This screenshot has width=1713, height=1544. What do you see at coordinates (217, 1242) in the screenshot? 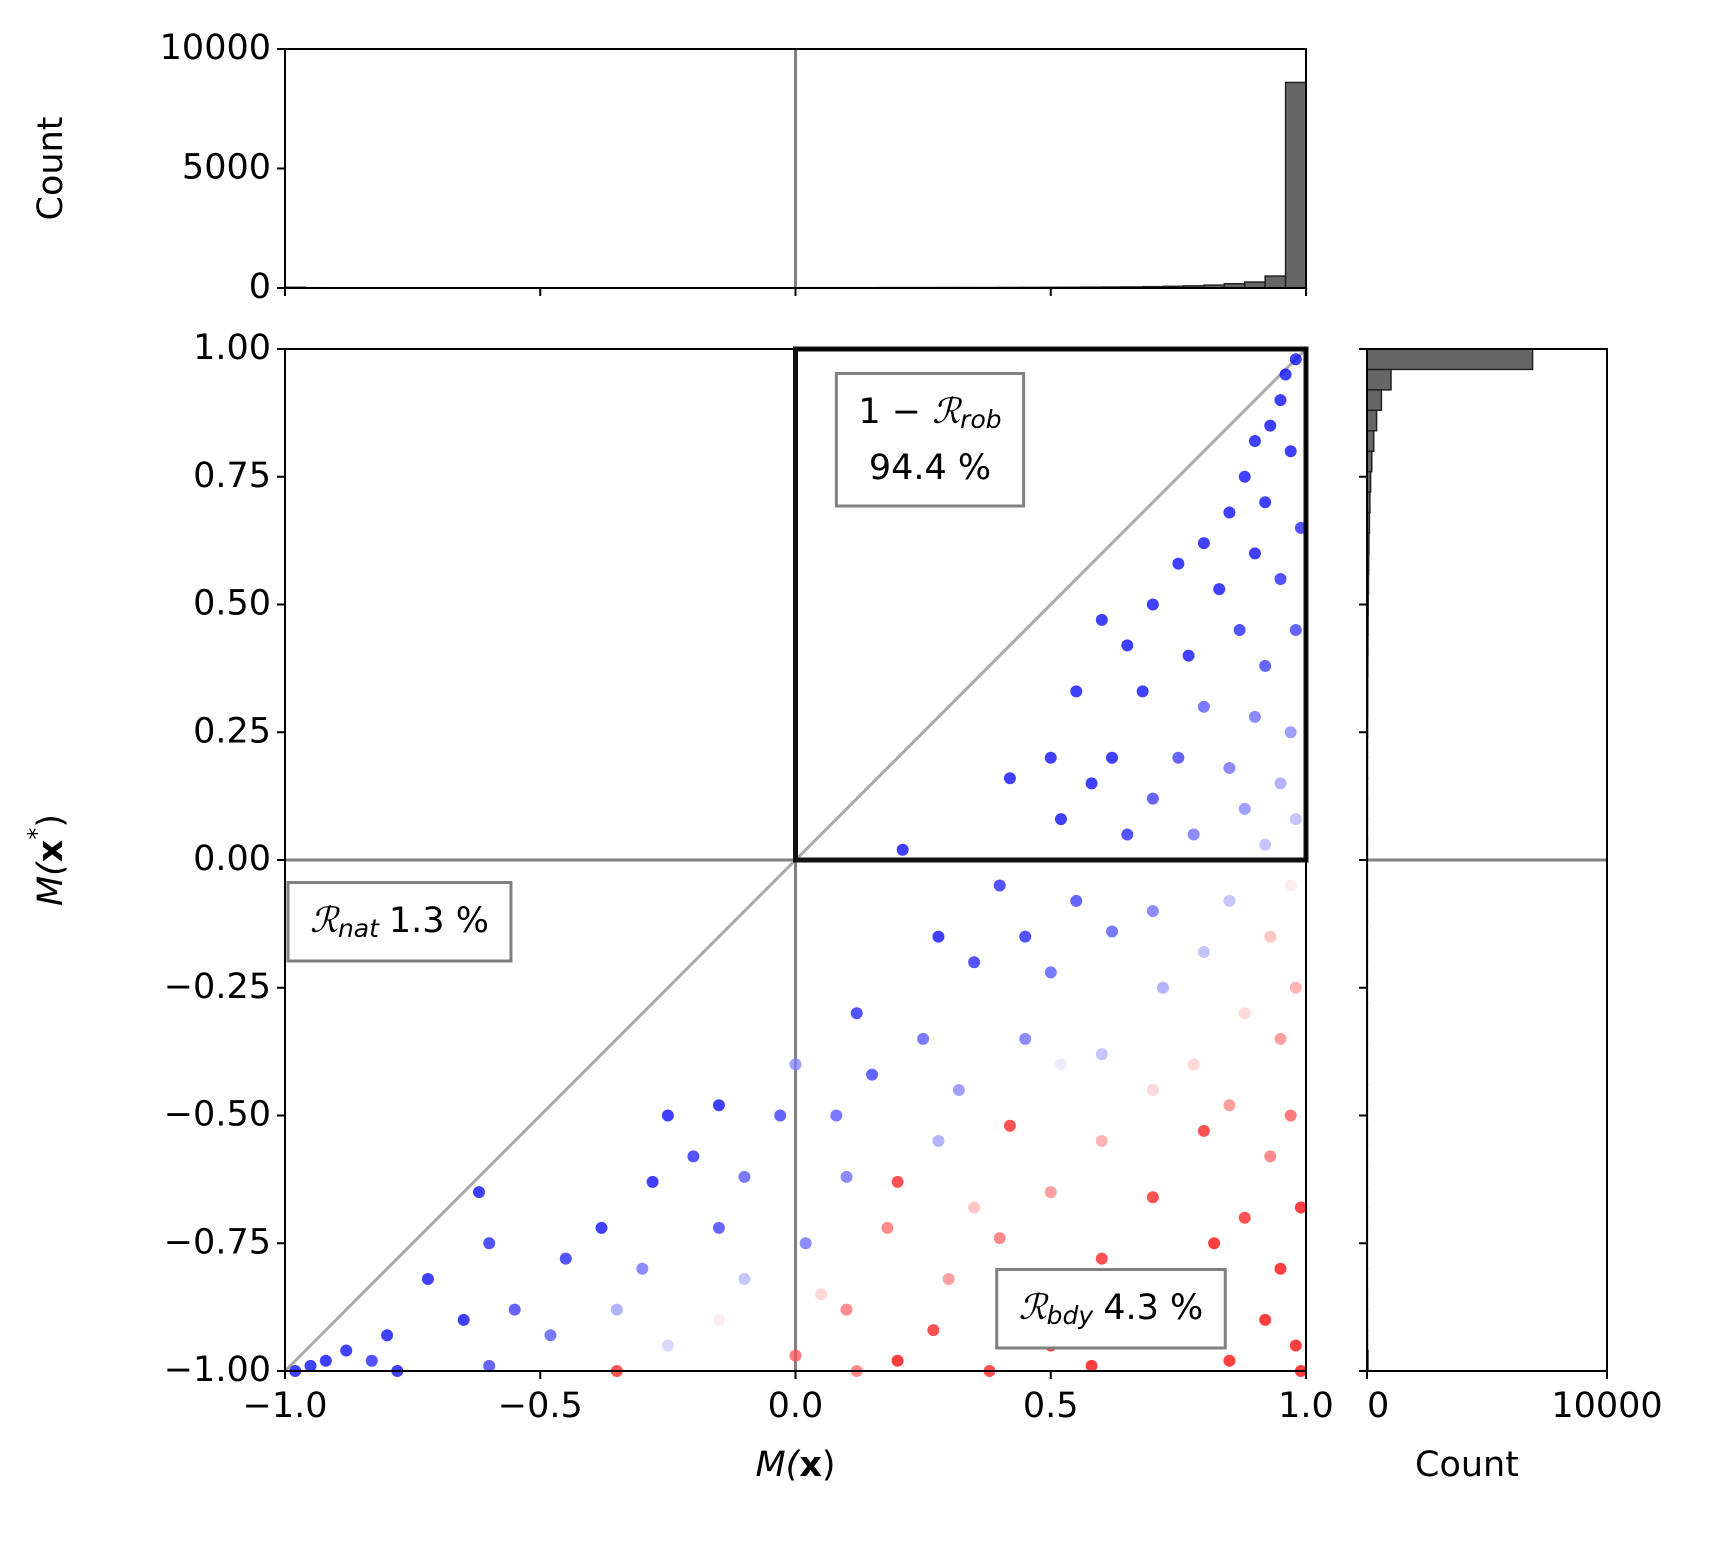
I see `y-tick-label: −0.75` at bounding box center [217, 1242].